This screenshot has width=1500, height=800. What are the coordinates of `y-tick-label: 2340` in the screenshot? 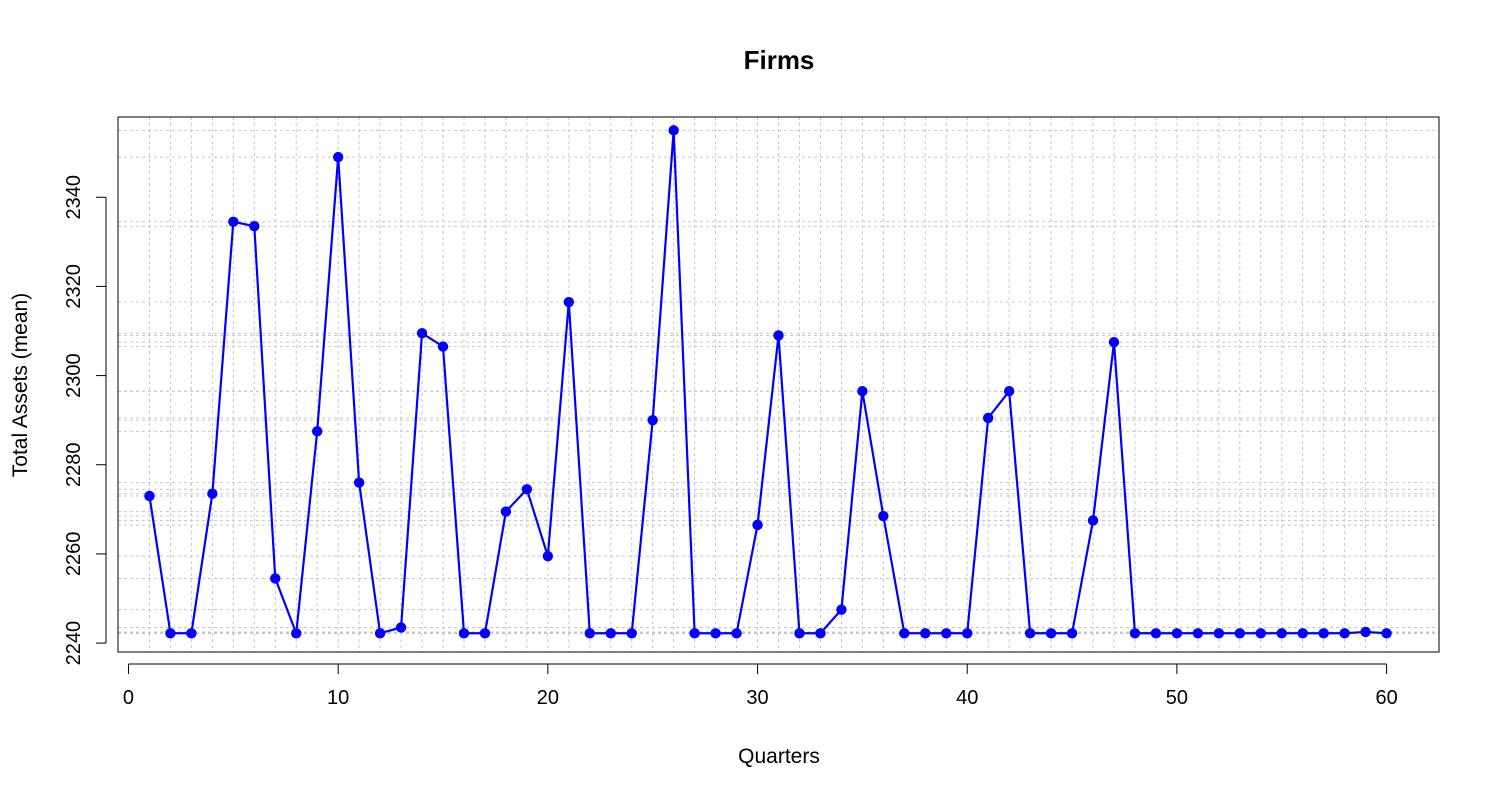 It's located at (74, 197).